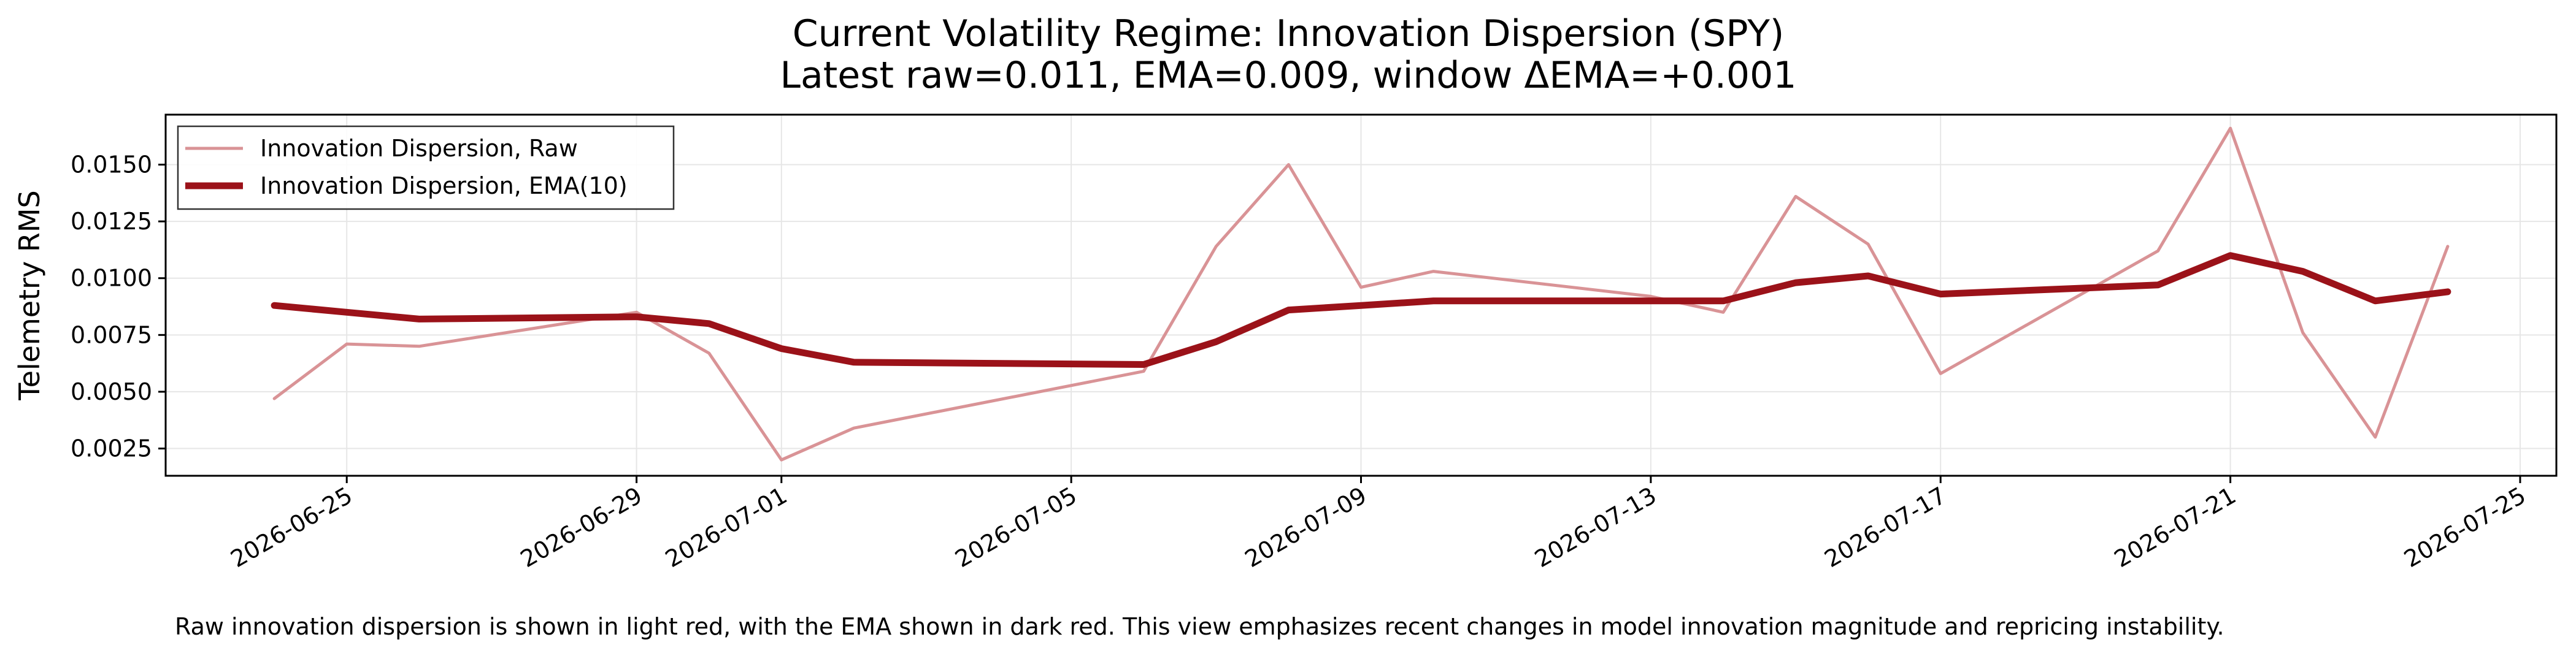 Image resolution: width=2576 pixels, height=664 pixels. Describe the element at coordinates (419, 148) in the screenshot. I see `legend-label-raw: Innovation Dispersion, Raw` at that location.